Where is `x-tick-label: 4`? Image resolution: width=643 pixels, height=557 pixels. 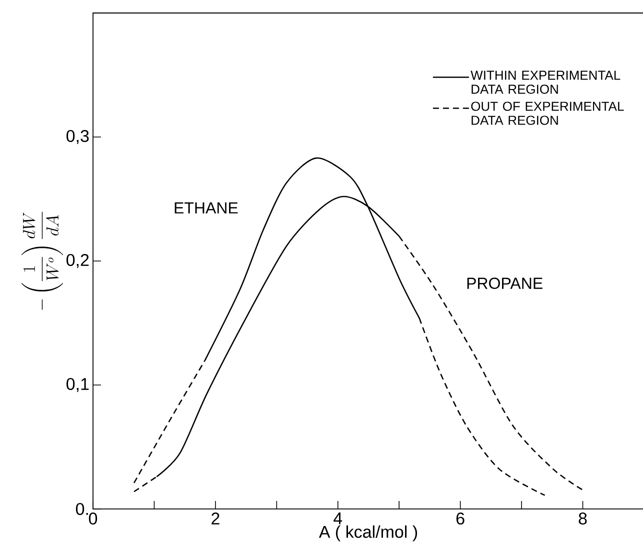 x-tick-label: 4 is located at coordinates (338, 518).